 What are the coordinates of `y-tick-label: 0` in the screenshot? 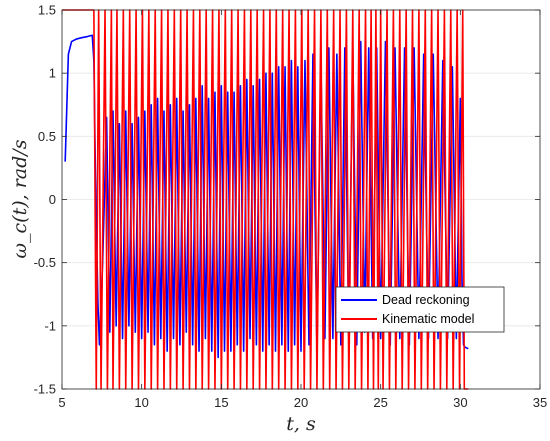 It's located at (52, 199).